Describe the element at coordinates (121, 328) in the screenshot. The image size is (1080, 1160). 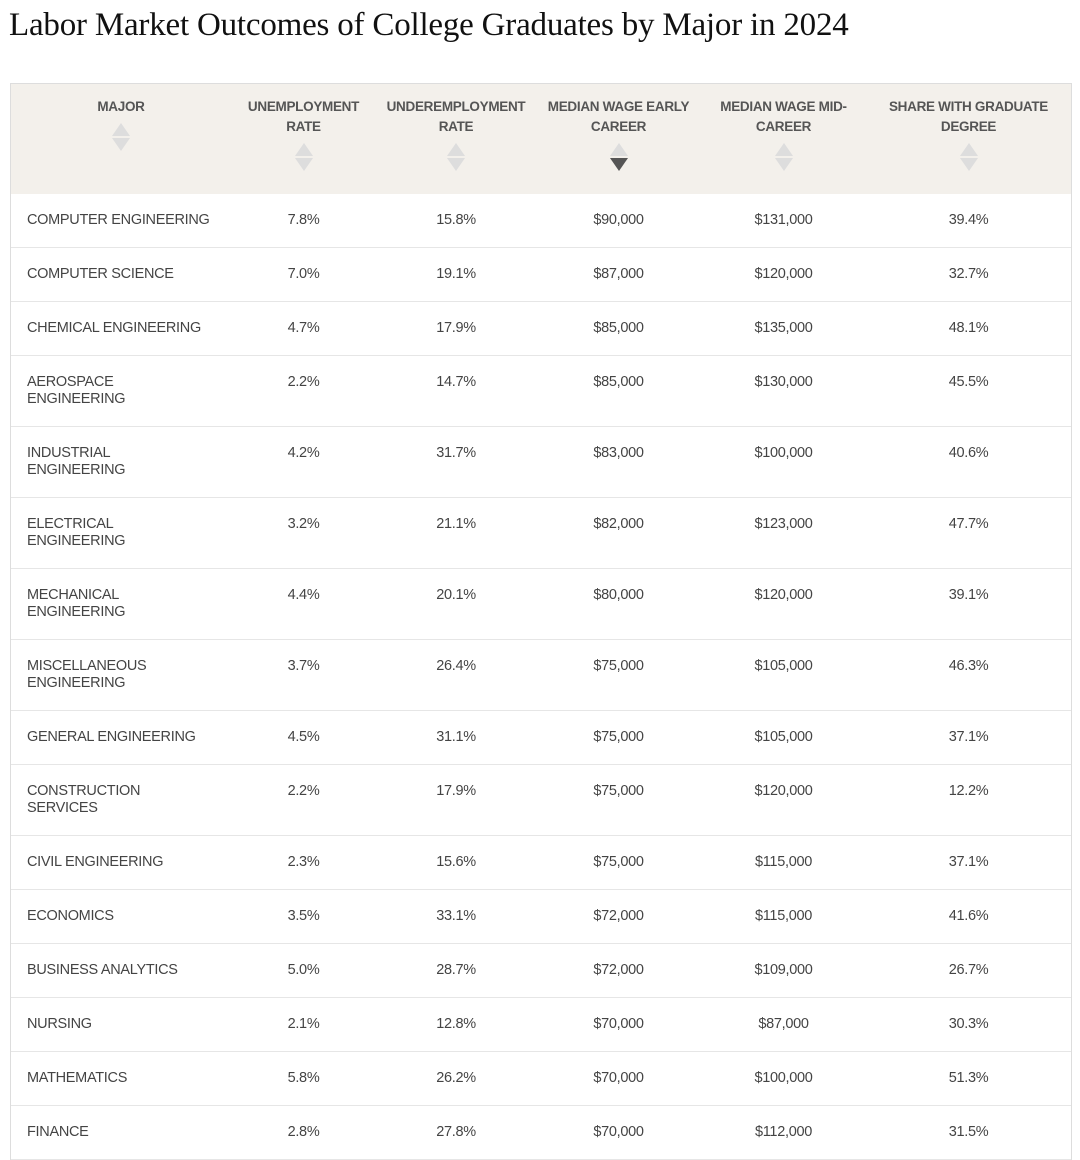
I see `major-cell: CHEMICAL ENGINEERING` at that location.